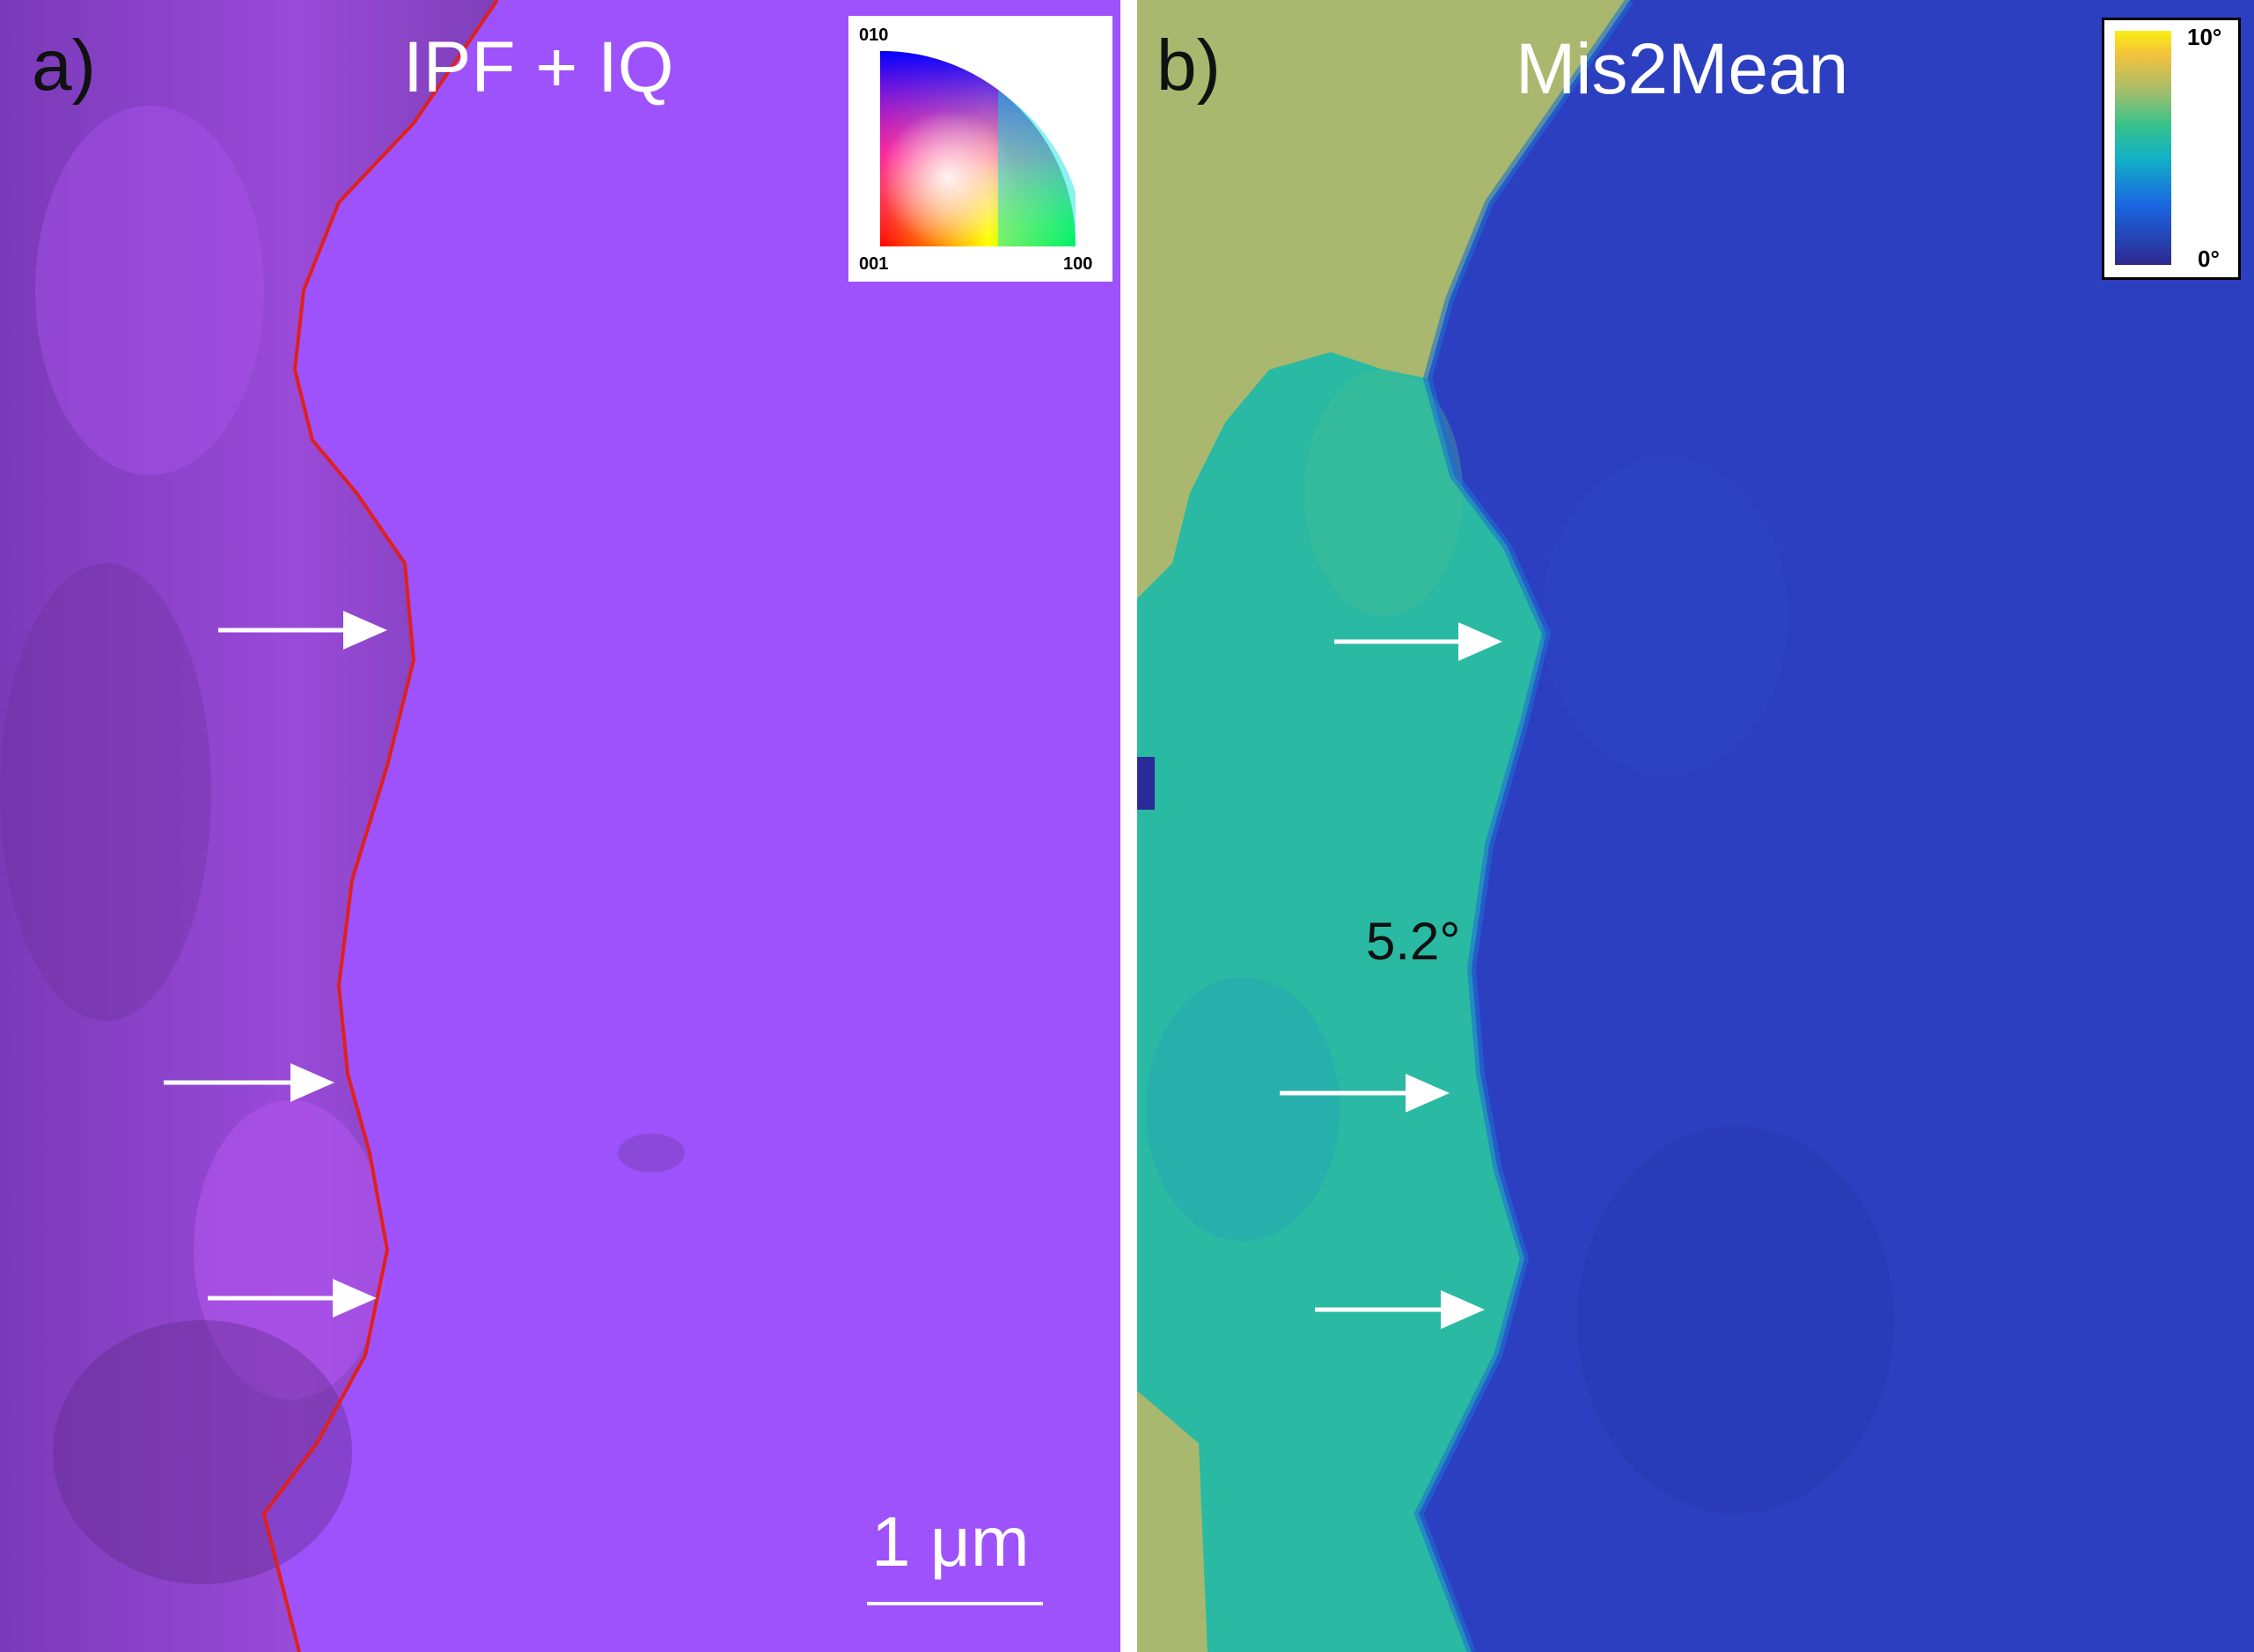 Image resolution: width=2254 pixels, height=1652 pixels. Describe the element at coordinates (2171, 149) in the screenshot. I see `colorbar: 10° 0°` at that location.